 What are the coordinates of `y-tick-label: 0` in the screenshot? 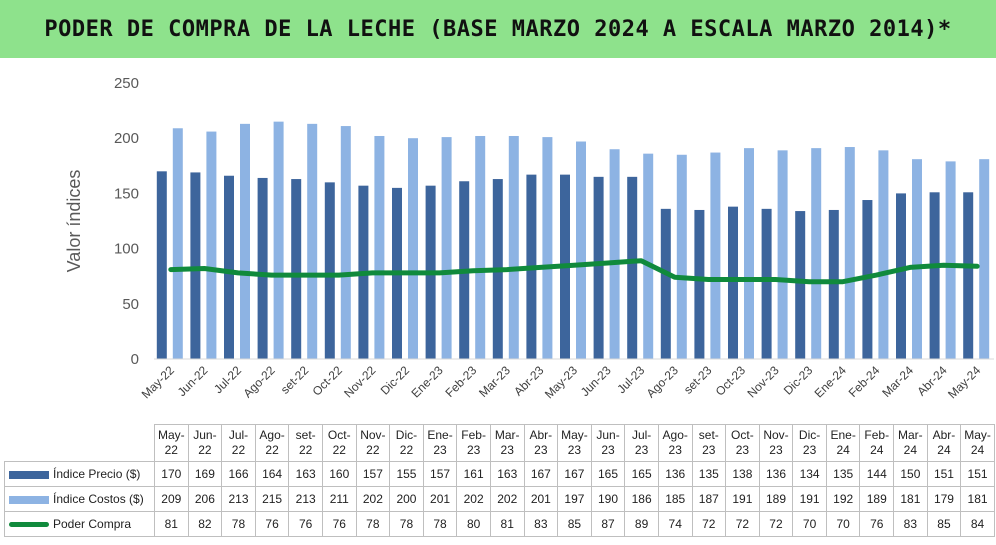 It's located at (135, 359).